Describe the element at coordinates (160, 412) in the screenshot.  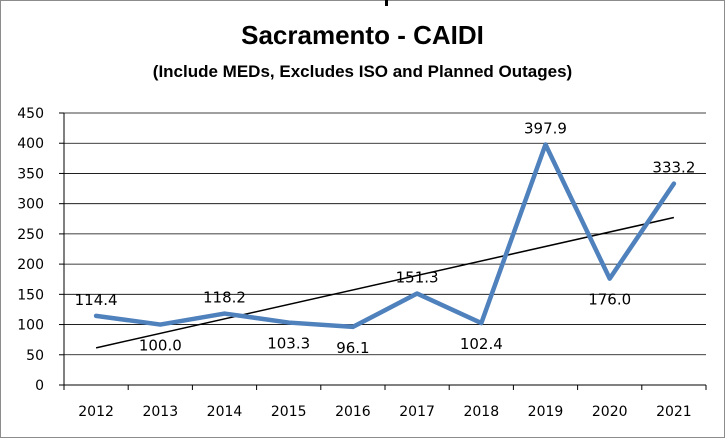
I see `x-tick-label: 2013` at that location.